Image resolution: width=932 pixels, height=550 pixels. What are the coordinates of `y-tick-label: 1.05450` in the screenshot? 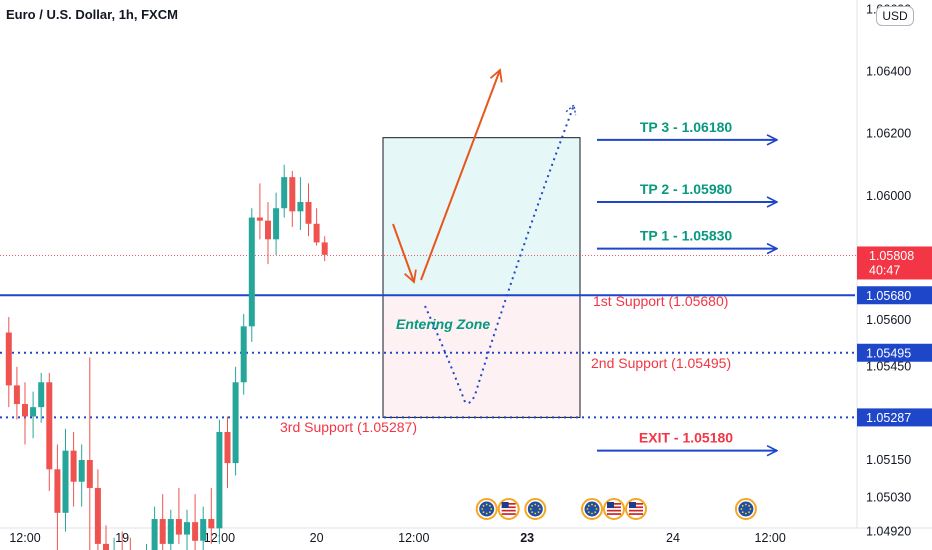 It's located at (888, 367).